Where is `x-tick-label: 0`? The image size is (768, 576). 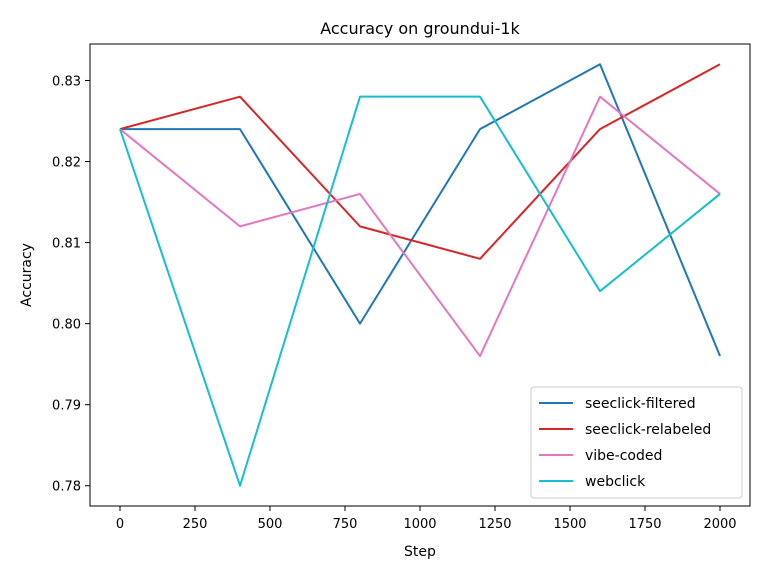
x-tick-label: 0 is located at coordinates (120, 524).